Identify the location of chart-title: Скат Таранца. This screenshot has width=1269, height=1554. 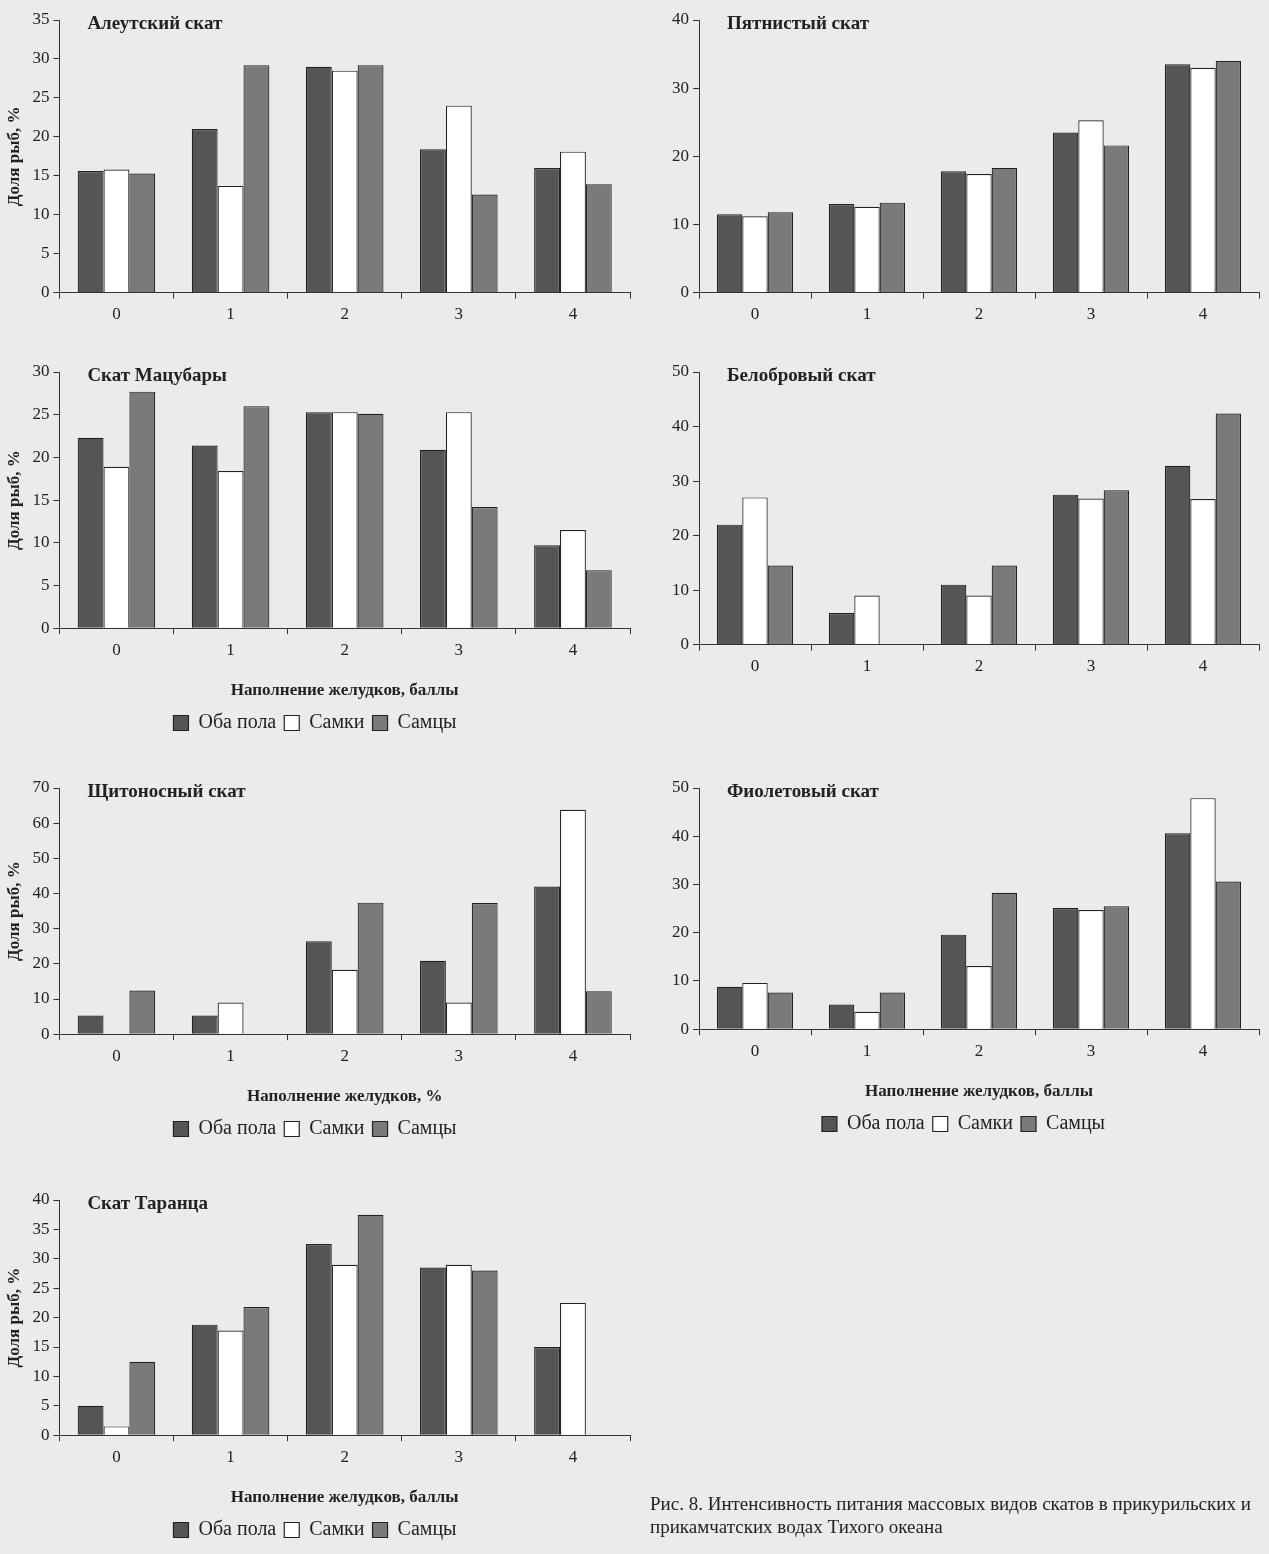
(148, 1202).